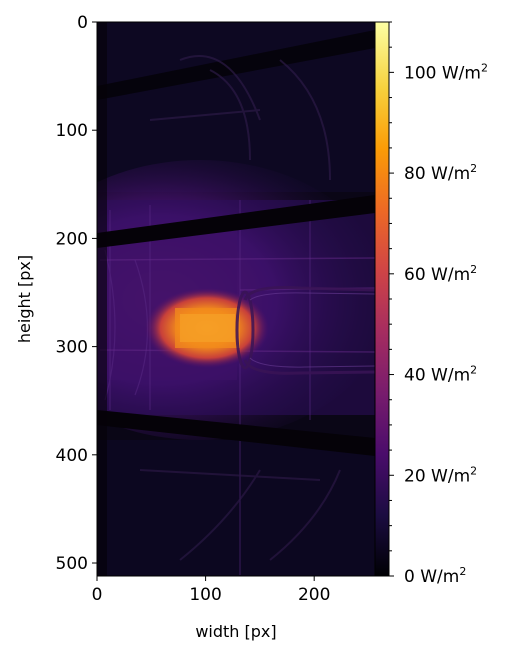  What do you see at coordinates (97, 595) in the screenshot?
I see `x-tick-label: 0` at bounding box center [97, 595].